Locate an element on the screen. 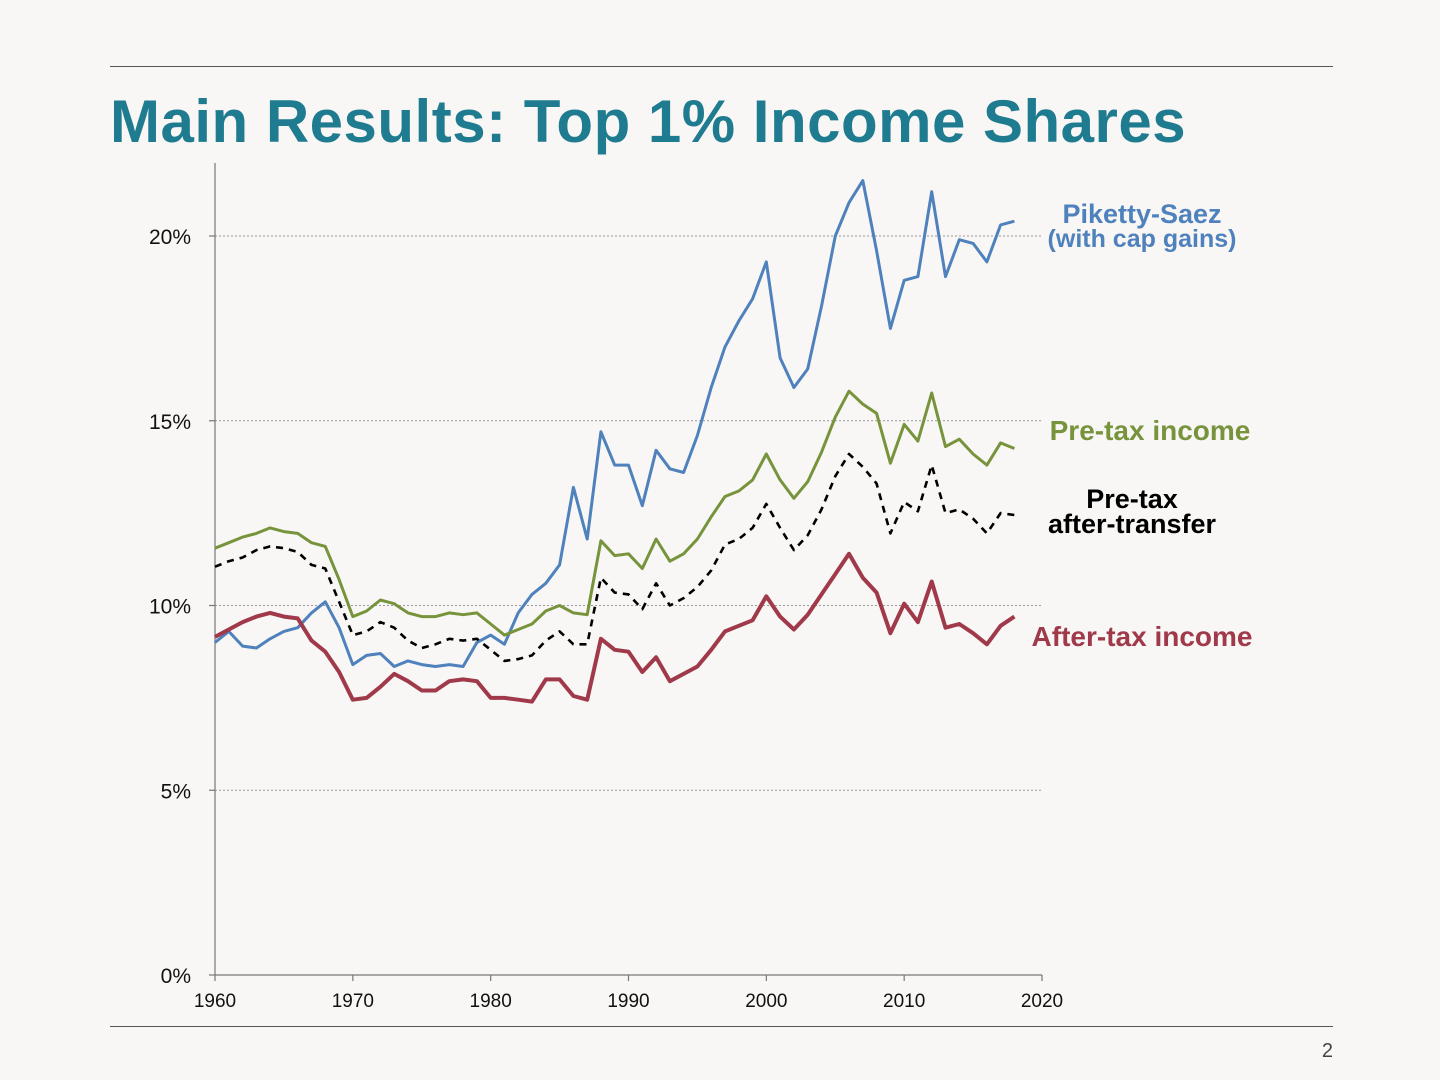  series-label-3: After-tax income is located at coordinates (1142, 636).